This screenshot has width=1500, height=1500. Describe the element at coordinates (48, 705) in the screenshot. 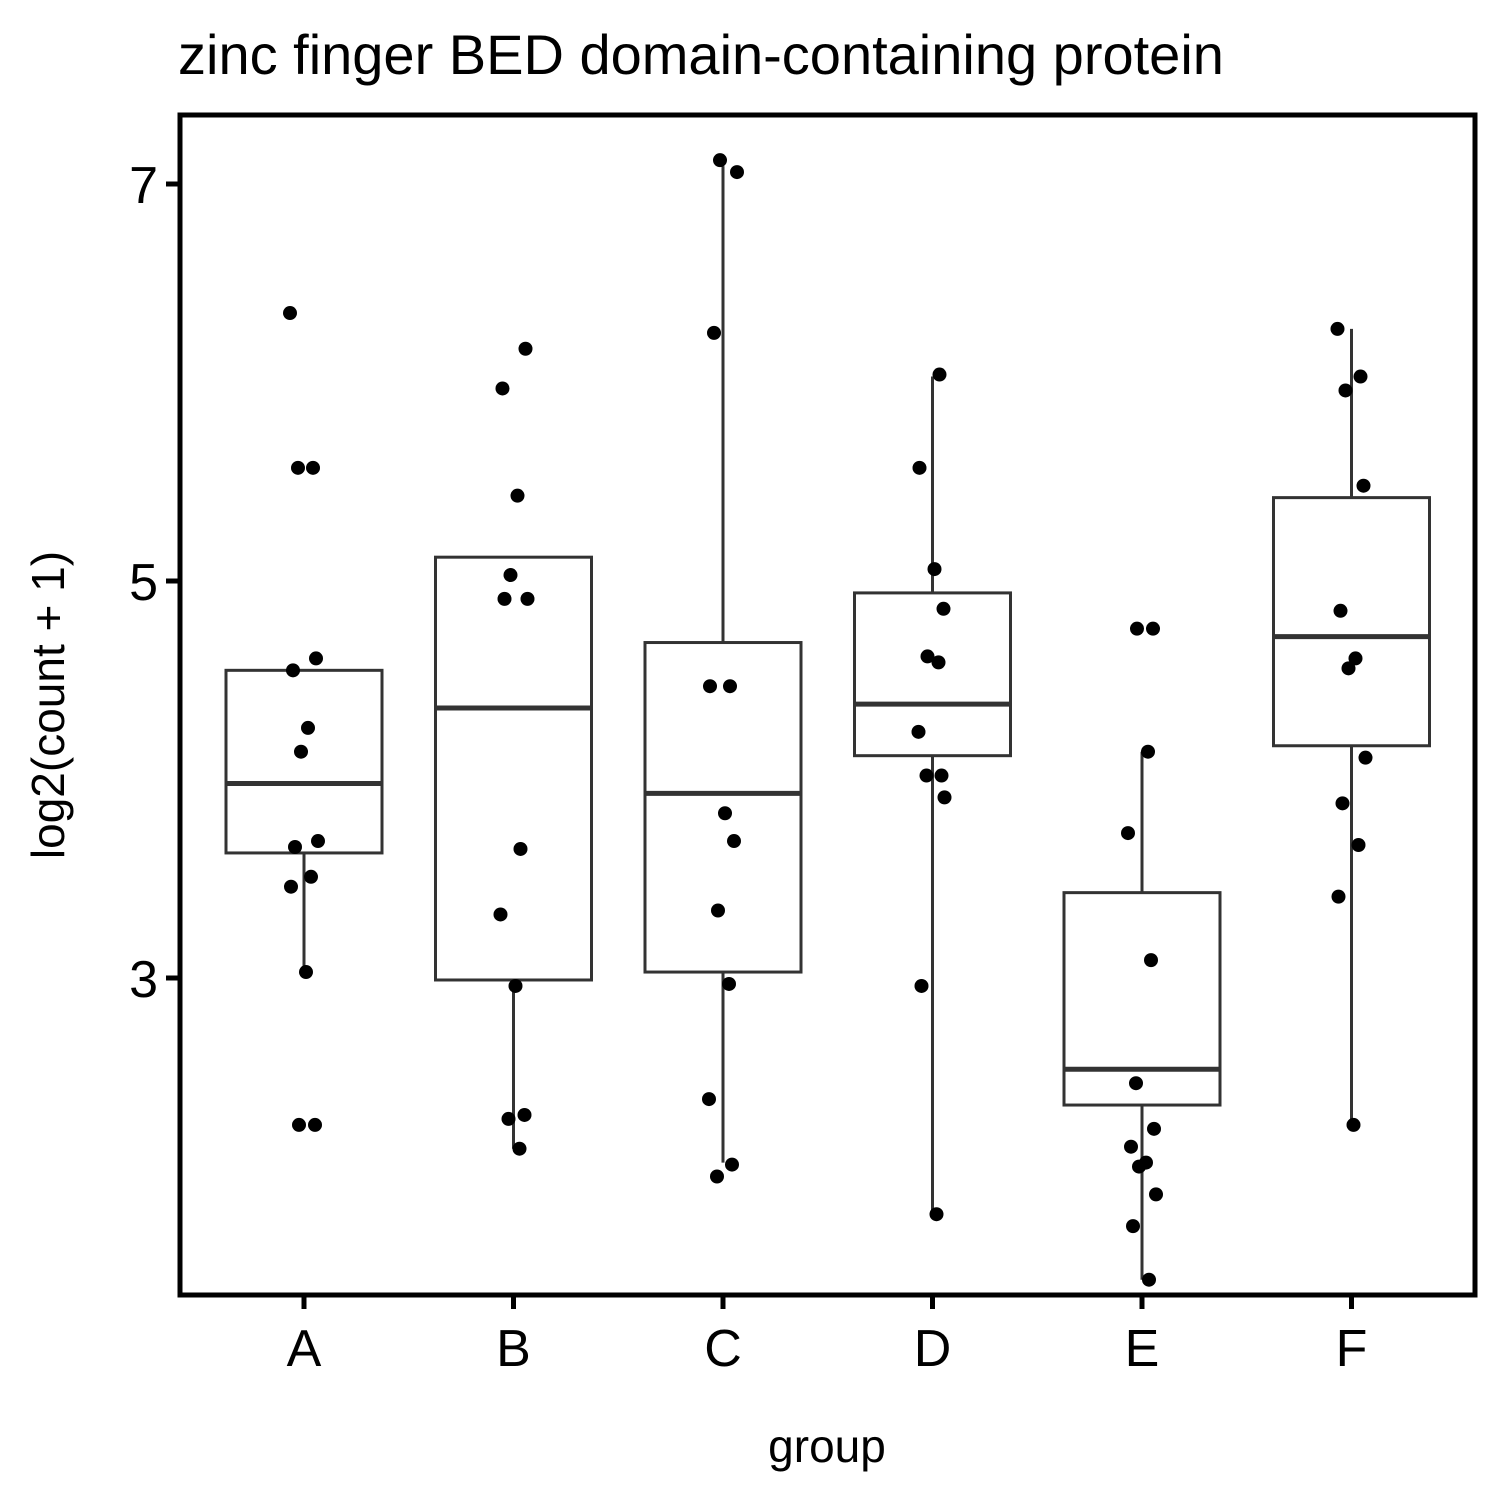

I see `y-axis-title: log2(count + 1)` at that location.